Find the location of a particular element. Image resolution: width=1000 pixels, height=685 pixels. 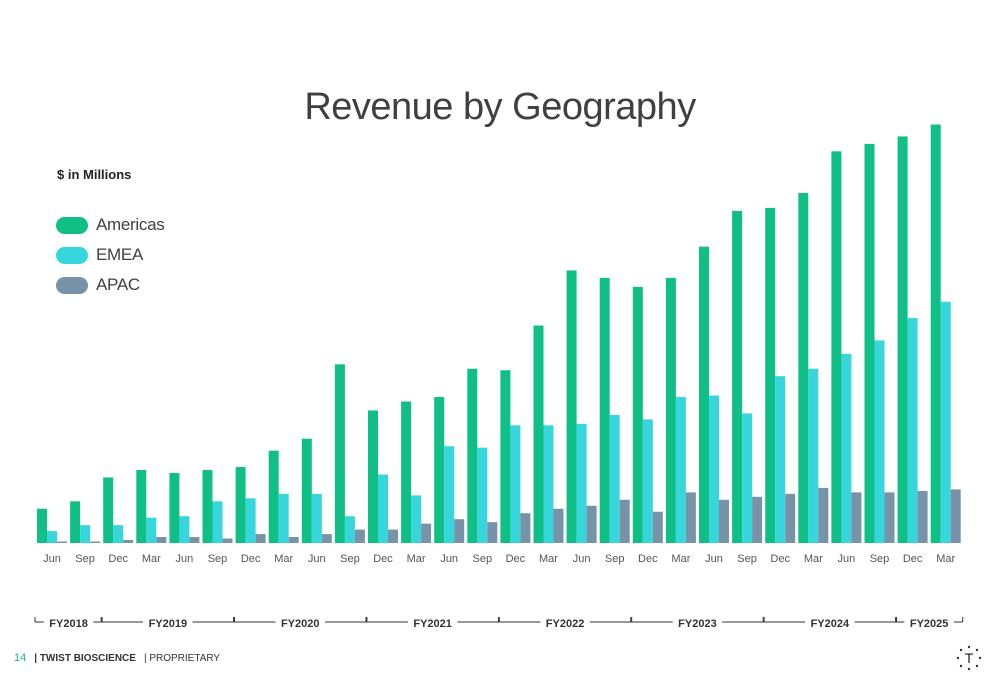

company-name: | TWIST BIOSCIENCE is located at coordinates (85, 658).